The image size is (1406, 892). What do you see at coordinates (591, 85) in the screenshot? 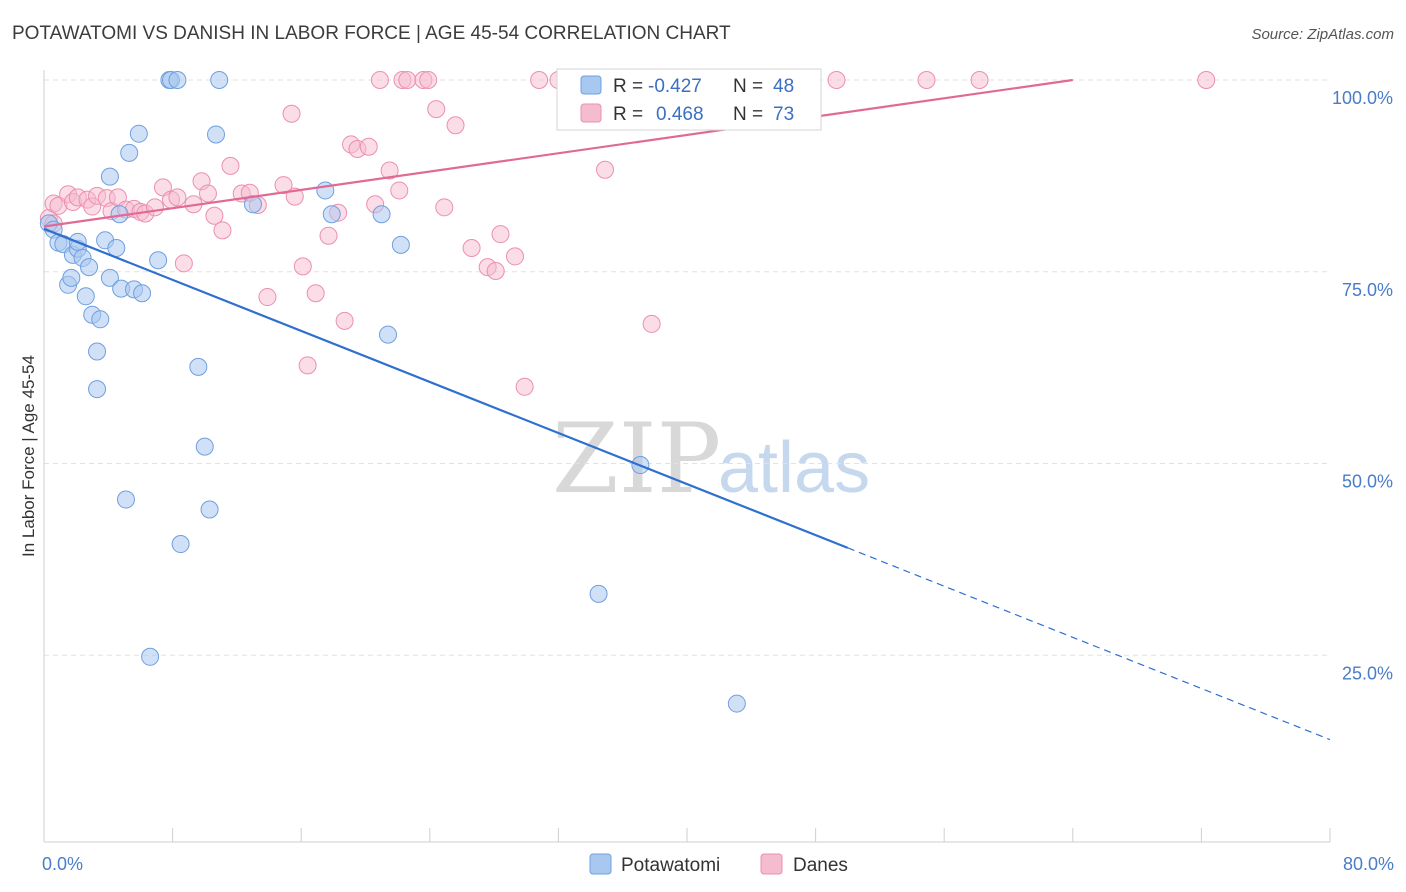
I see `legend-swatch-potawatomi` at bounding box center [591, 85].